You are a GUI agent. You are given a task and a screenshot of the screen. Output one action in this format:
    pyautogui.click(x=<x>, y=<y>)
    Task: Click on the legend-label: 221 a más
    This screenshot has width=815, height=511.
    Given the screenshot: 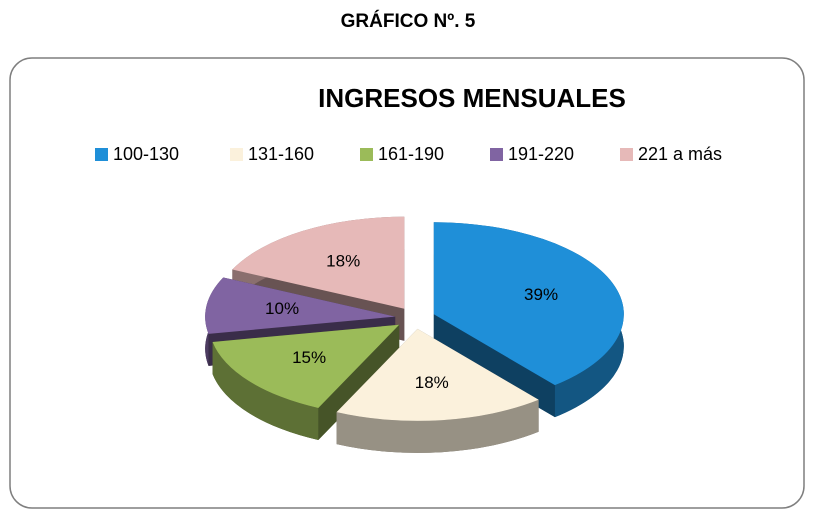 What is the action you would take?
    pyautogui.click(x=680, y=154)
    